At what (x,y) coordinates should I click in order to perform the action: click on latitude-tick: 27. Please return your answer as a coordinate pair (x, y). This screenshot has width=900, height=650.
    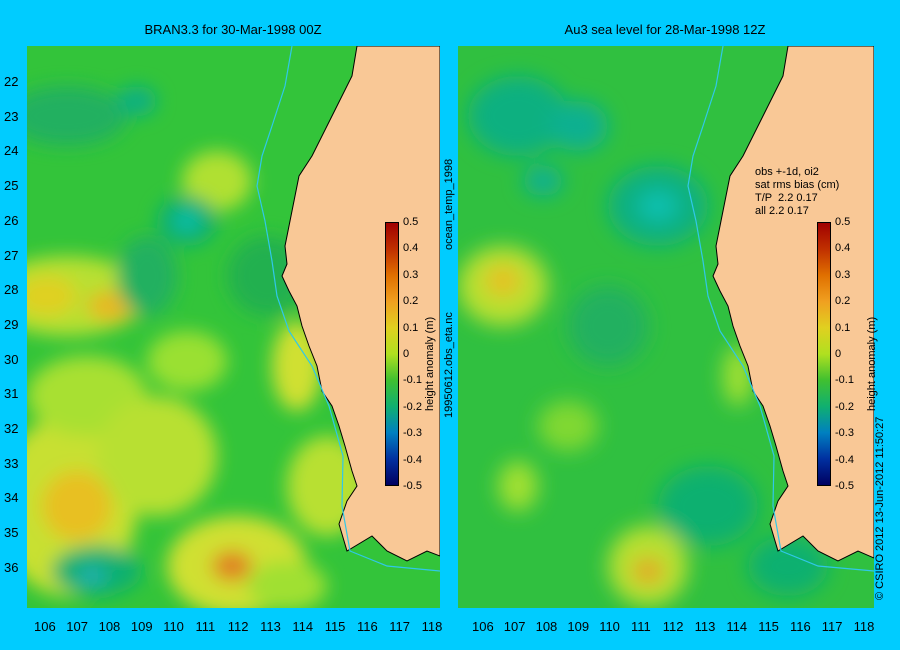
    Looking at the image, I should click on (11, 255).